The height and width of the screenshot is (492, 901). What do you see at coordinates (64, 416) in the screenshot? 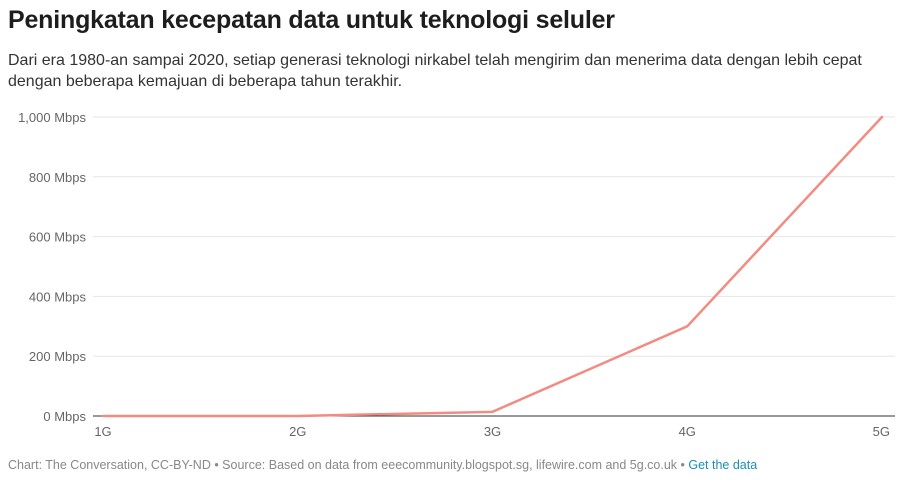
I see `y-tick-label: 0 Mbps` at bounding box center [64, 416].